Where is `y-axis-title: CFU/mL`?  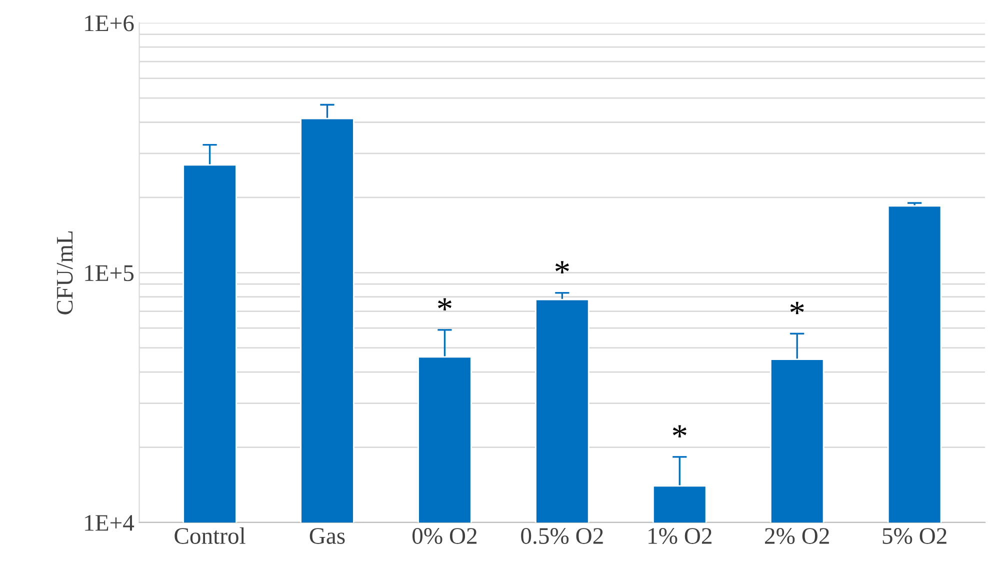 y-axis-title: CFU/mL is located at coordinates (64, 272).